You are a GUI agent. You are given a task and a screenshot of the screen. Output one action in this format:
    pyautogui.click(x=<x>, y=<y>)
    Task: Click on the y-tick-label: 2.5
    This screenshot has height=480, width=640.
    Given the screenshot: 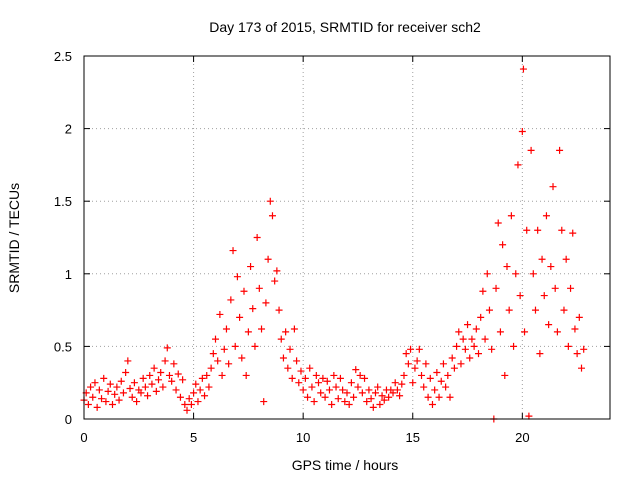 What is the action you would take?
    pyautogui.click(x=63, y=56)
    